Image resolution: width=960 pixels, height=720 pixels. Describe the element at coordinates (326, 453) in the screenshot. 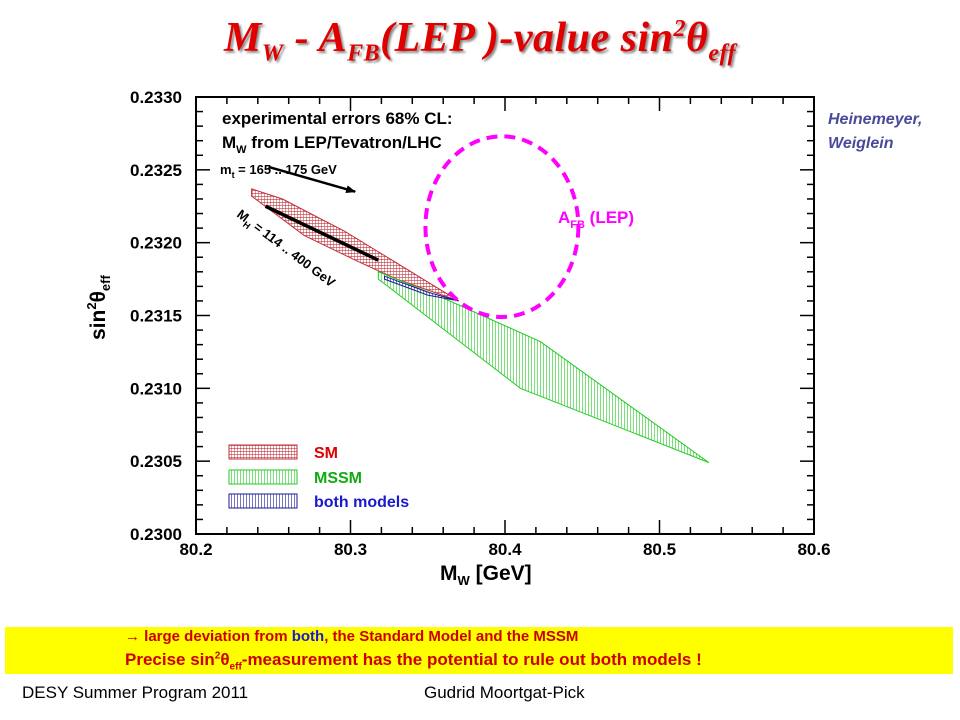

I see `legend-label-sm: SM` at that location.